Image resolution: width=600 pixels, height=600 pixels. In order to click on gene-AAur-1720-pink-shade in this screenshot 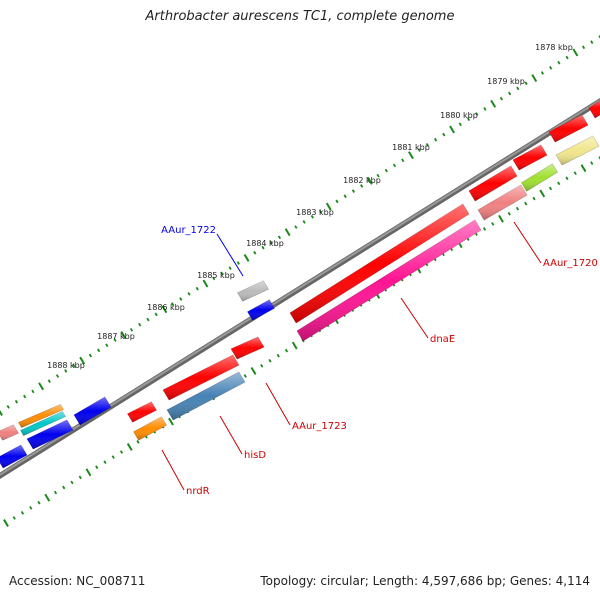, I will do `click(502, 202)`.